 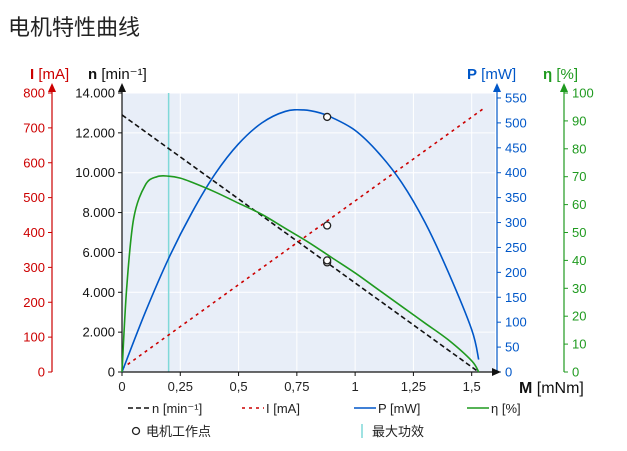 I want to click on x-axis-label-unit: [mNm], so click(x=558, y=388).